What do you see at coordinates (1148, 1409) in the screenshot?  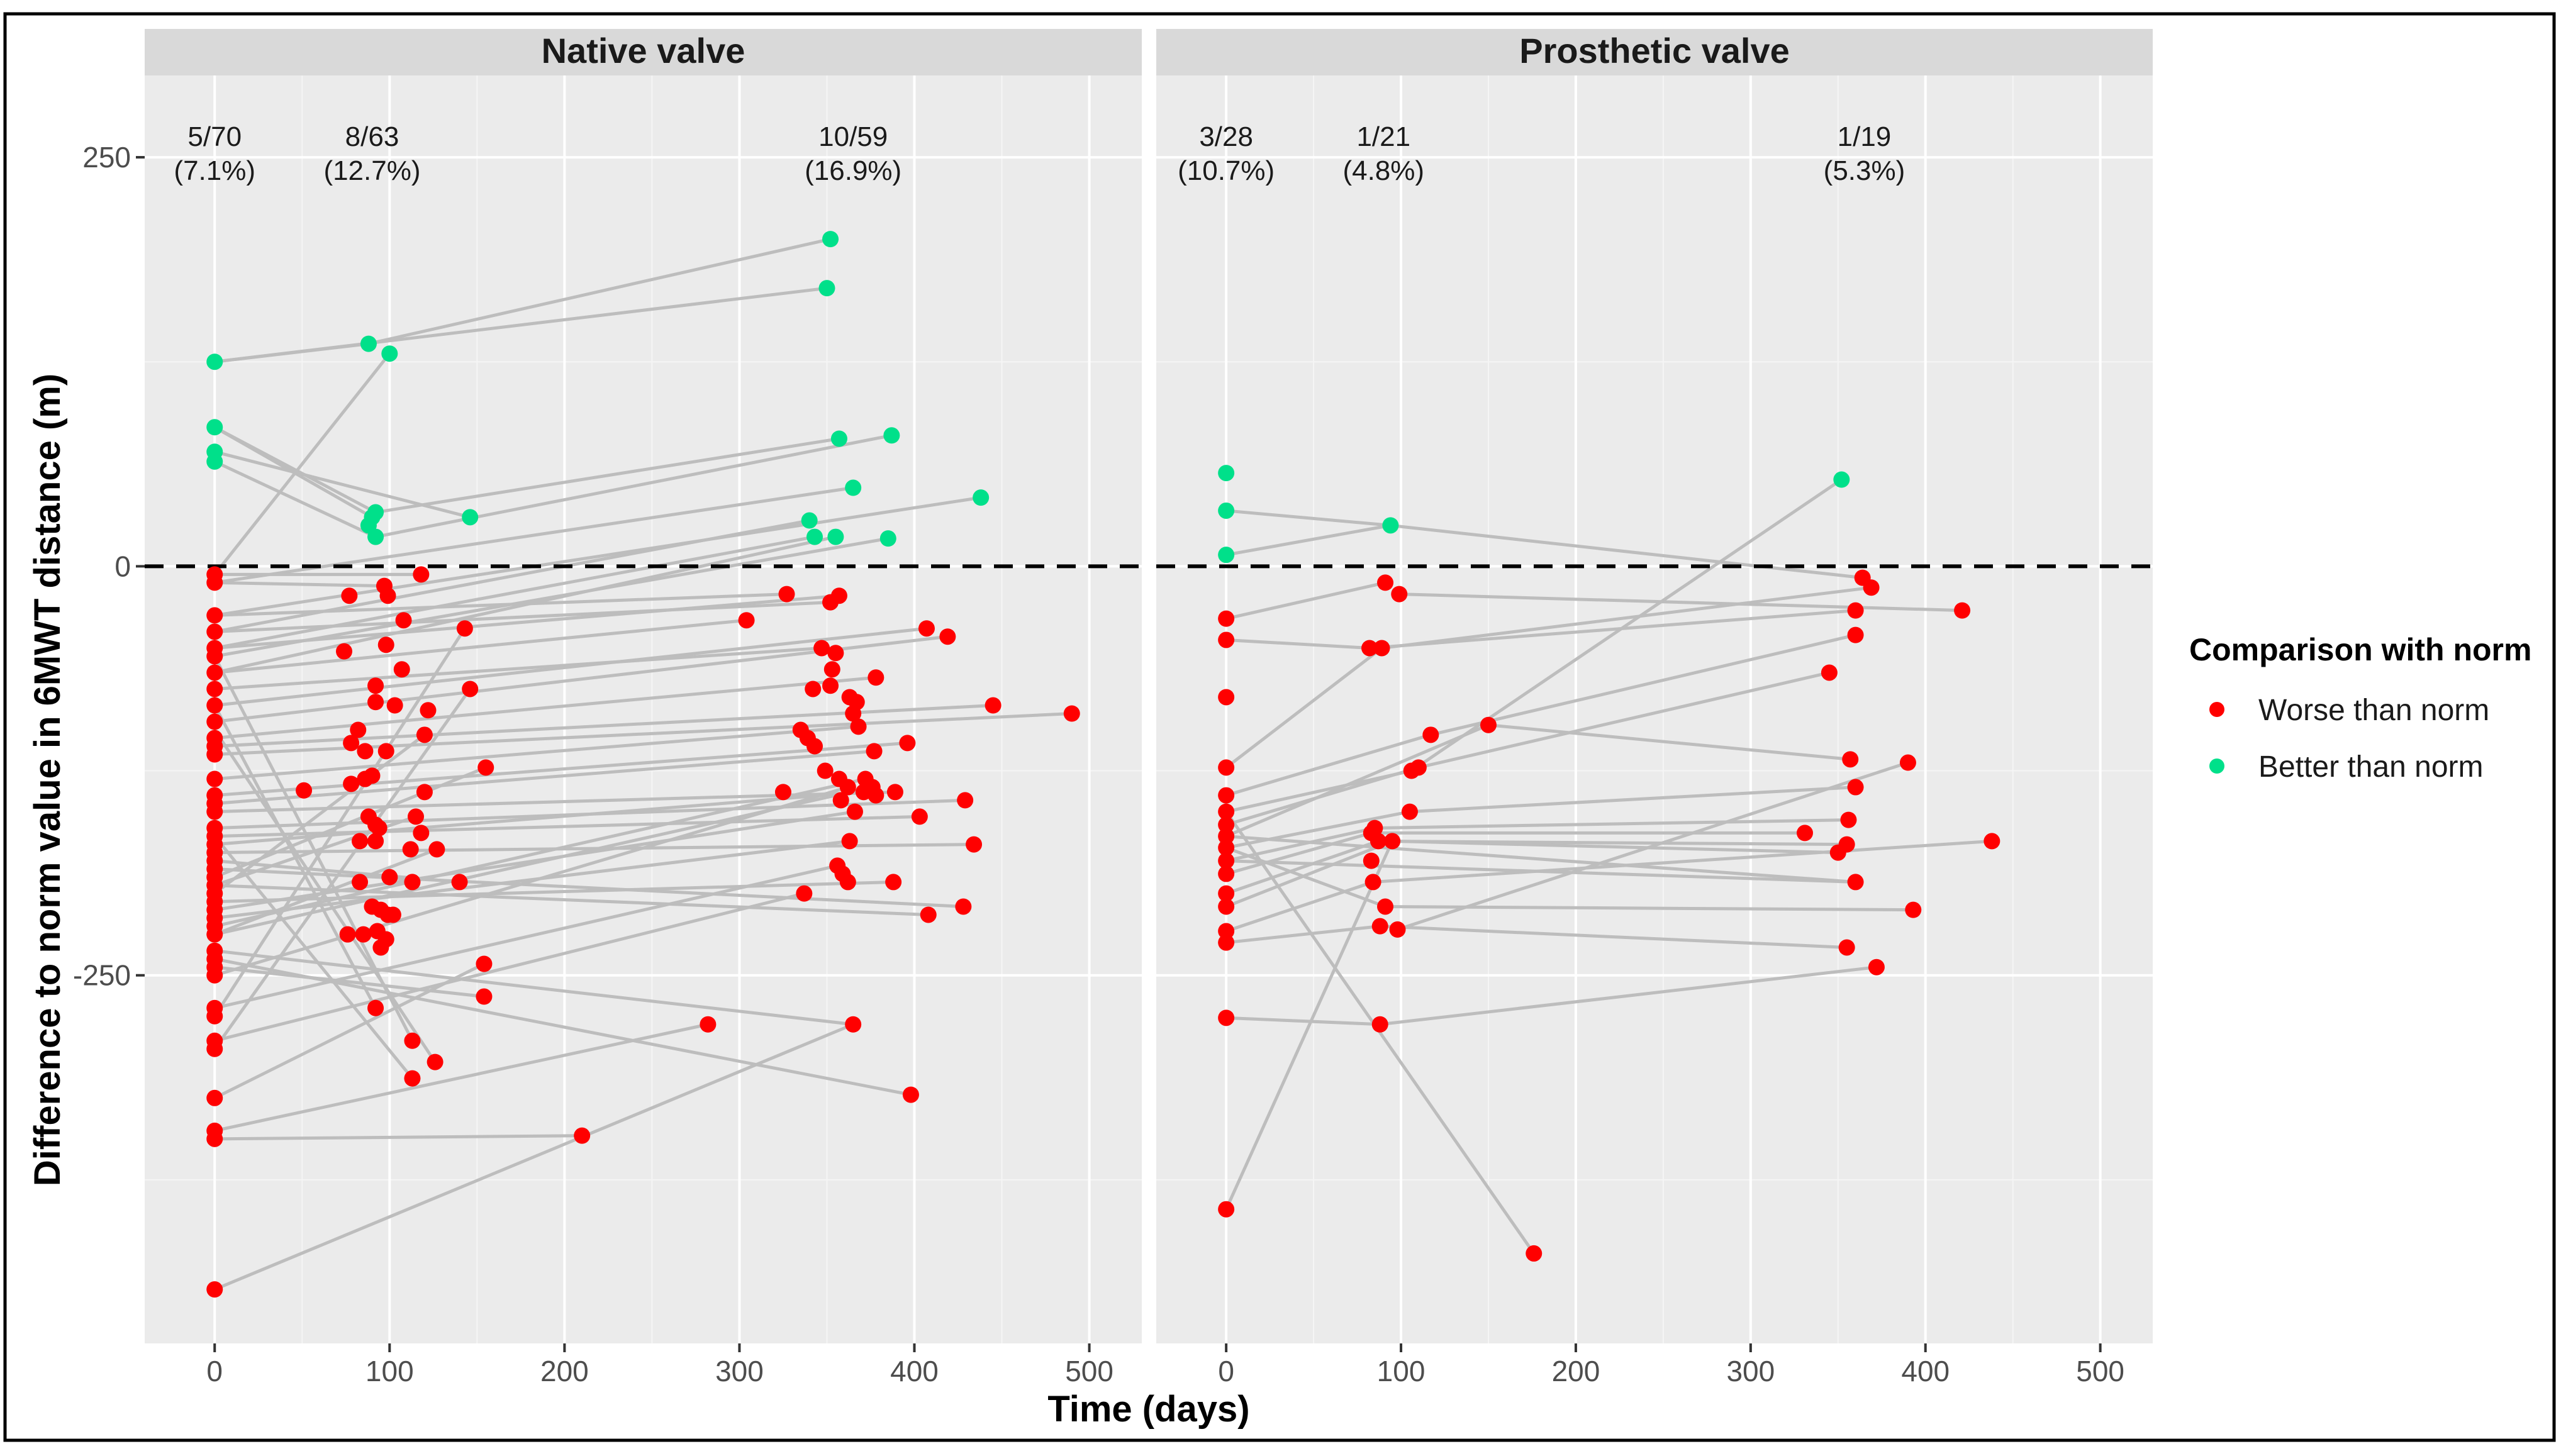 I see `x-axis-title: Time (days)` at bounding box center [1148, 1409].